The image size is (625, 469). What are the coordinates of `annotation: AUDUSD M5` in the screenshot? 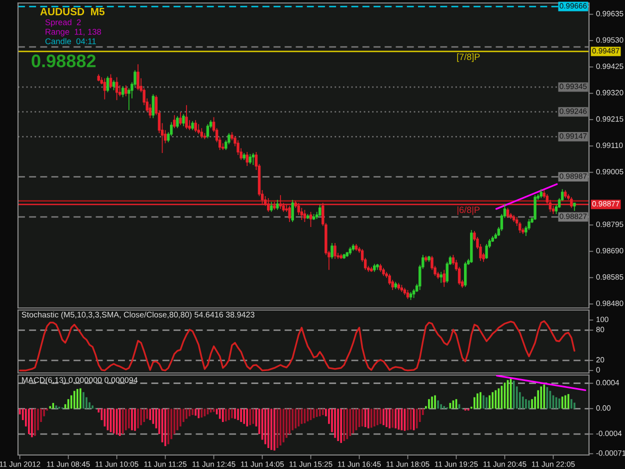 It's located at (72, 12).